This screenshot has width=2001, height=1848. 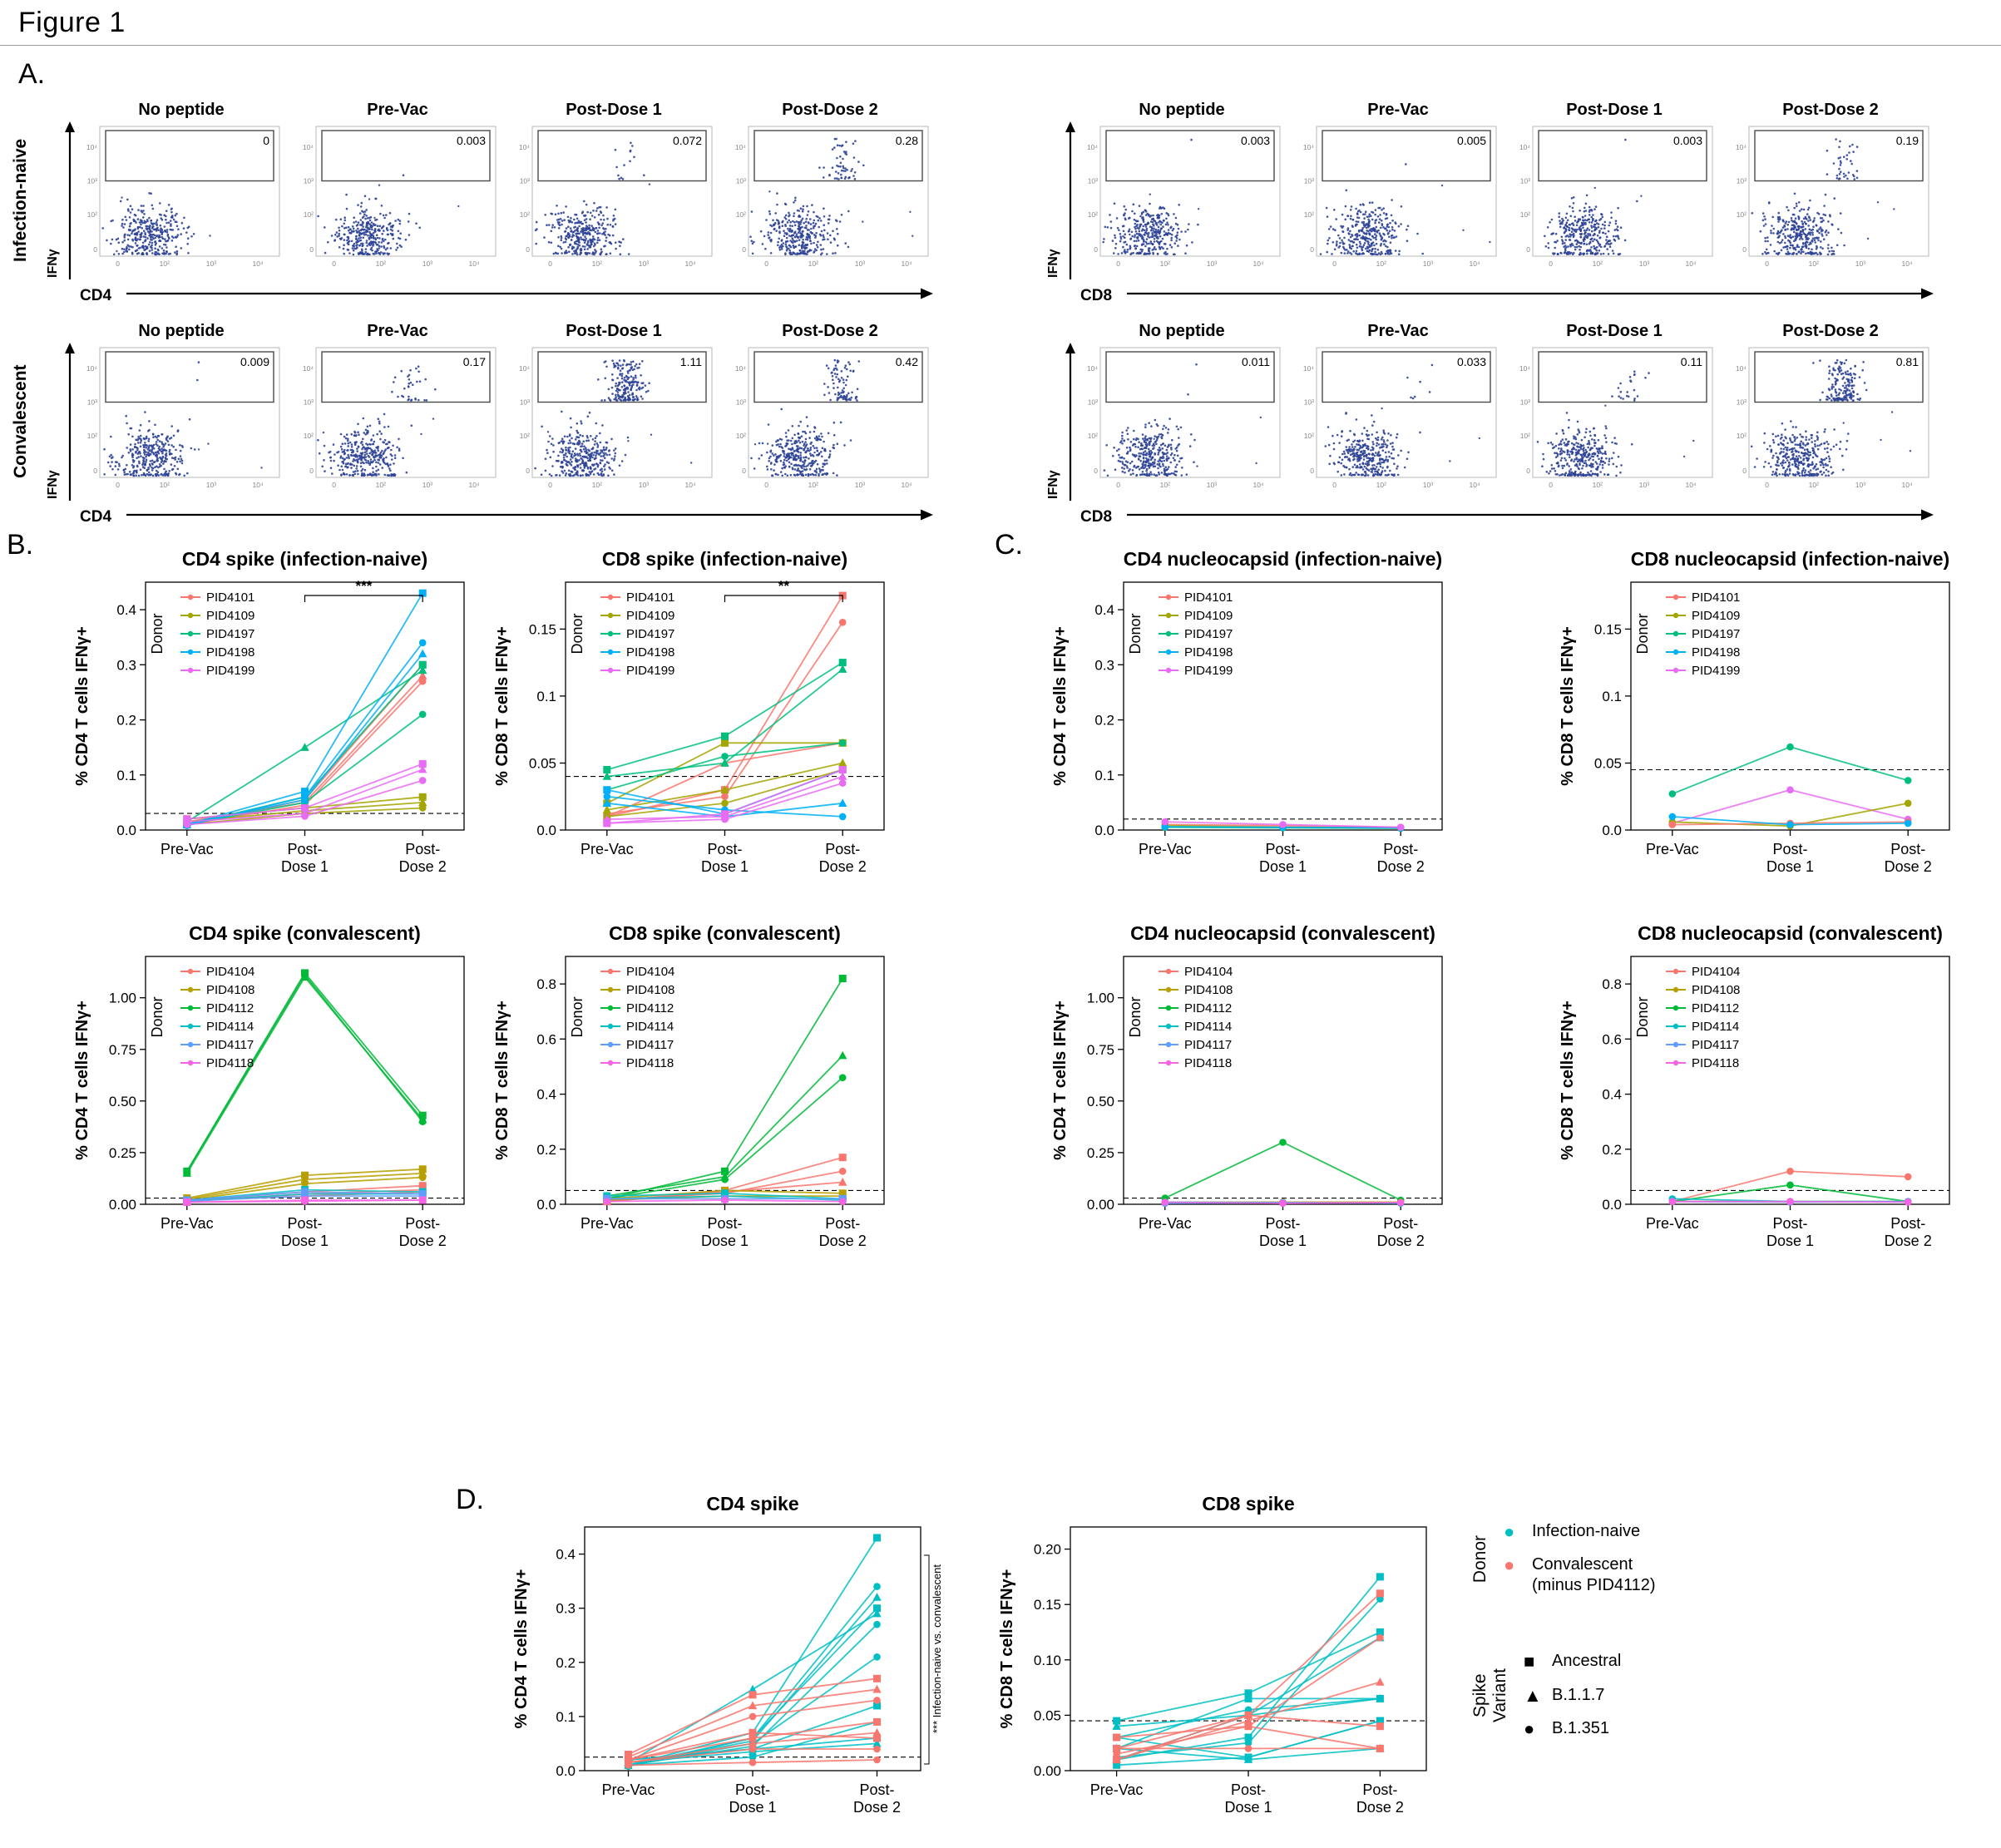 What do you see at coordinates (180, 202) in the screenshot?
I see `flow-plot-cd4-row0-col0: 0 0 10² 10² 10³ 10³ 10⁴ 10⁴ 0` at bounding box center [180, 202].